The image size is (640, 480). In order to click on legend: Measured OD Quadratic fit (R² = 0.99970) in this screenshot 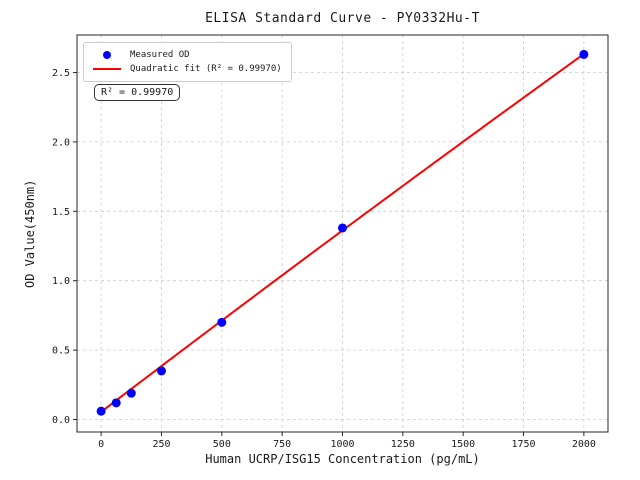, I will do `click(187, 62)`.